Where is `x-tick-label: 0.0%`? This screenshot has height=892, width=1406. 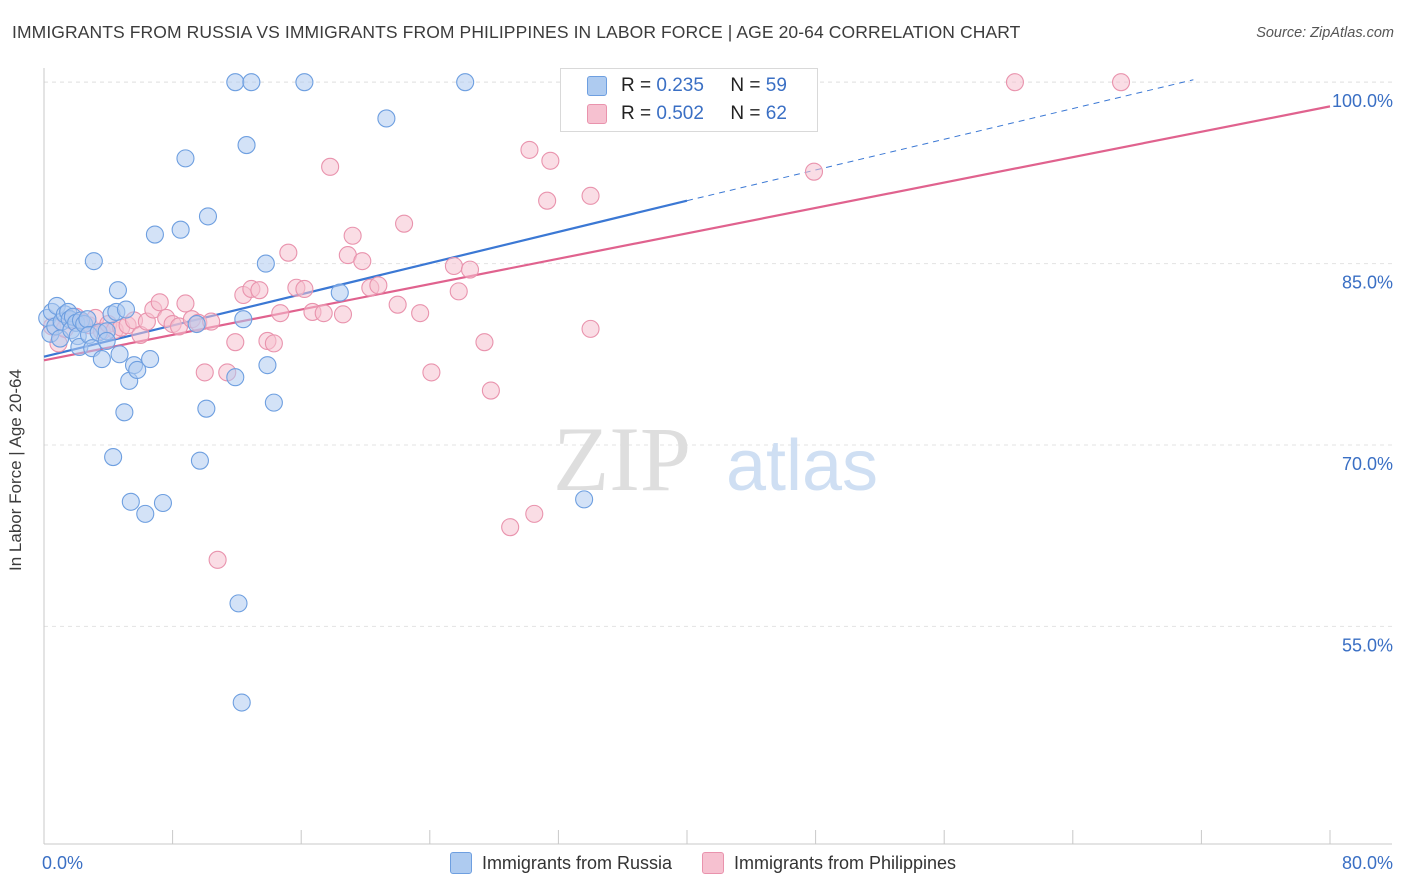 x-tick-label: 0.0% is located at coordinates (62, 863).